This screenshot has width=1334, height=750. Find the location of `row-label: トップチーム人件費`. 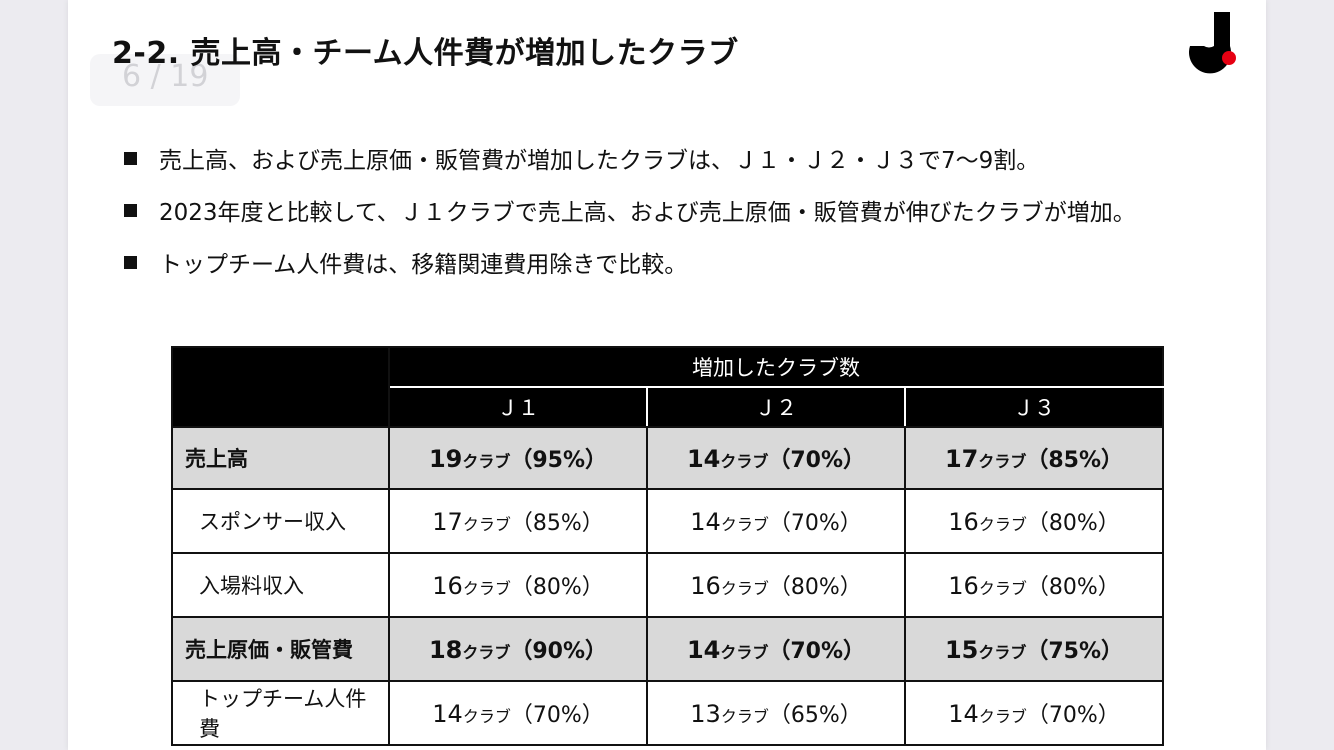

row-label: トップチーム人件費 is located at coordinates (280, 713).